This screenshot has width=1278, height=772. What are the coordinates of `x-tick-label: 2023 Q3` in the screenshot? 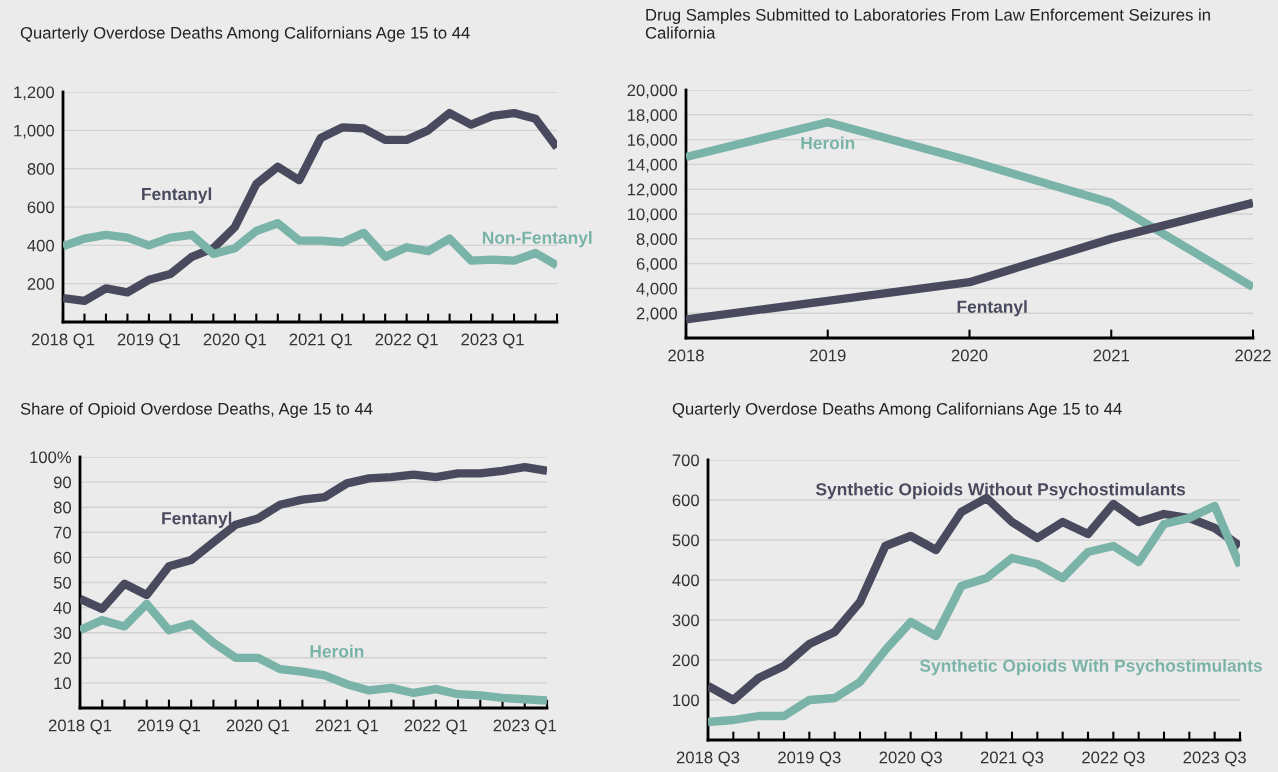 It's located at (1214, 759).